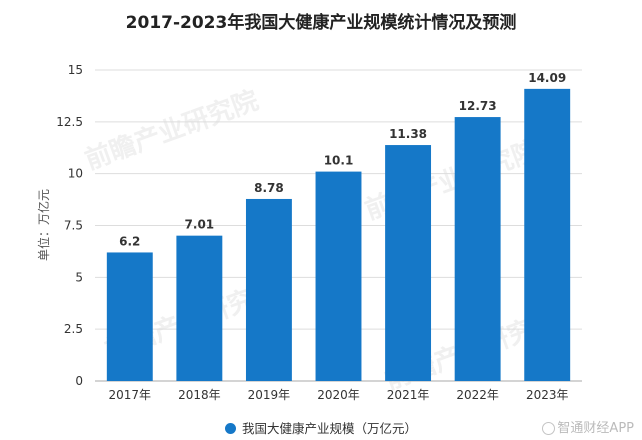 This screenshot has width=642, height=440. What do you see at coordinates (269, 395) in the screenshot?
I see `x-tick-label: 2019年` at bounding box center [269, 395].